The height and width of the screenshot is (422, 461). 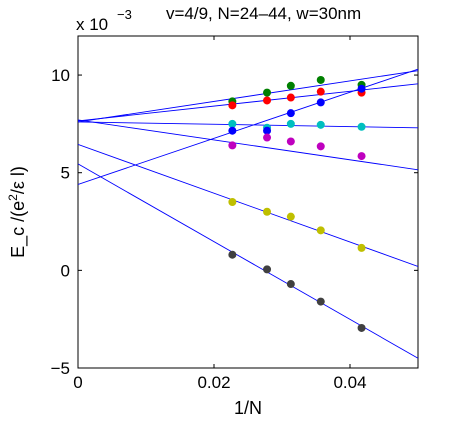 What do you see at coordinates (92, 24) in the screenshot?
I see `y-multiplier-label: x 10` at bounding box center [92, 24].